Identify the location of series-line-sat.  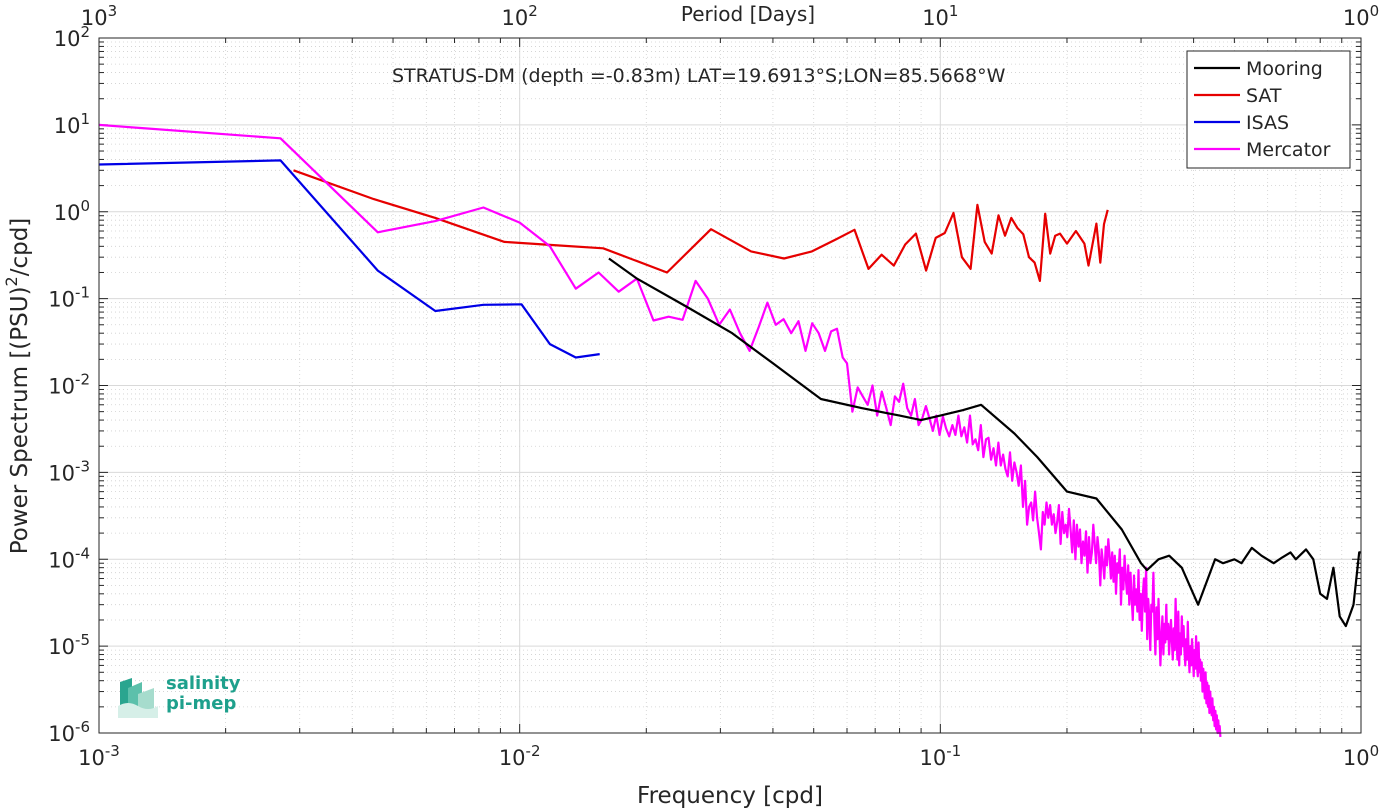
(701, 225).